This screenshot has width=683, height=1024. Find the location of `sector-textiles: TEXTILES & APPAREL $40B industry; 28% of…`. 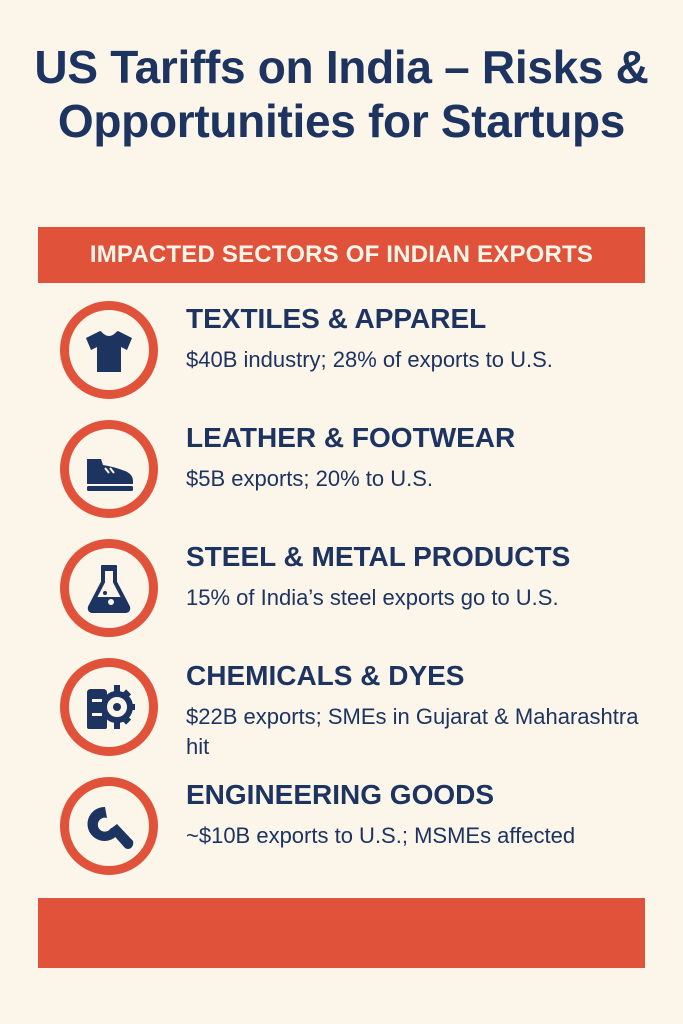

sector-textiles: TEXTILES & APPAREL $40B industry; 28% of… is located at coordinates (341, 356).